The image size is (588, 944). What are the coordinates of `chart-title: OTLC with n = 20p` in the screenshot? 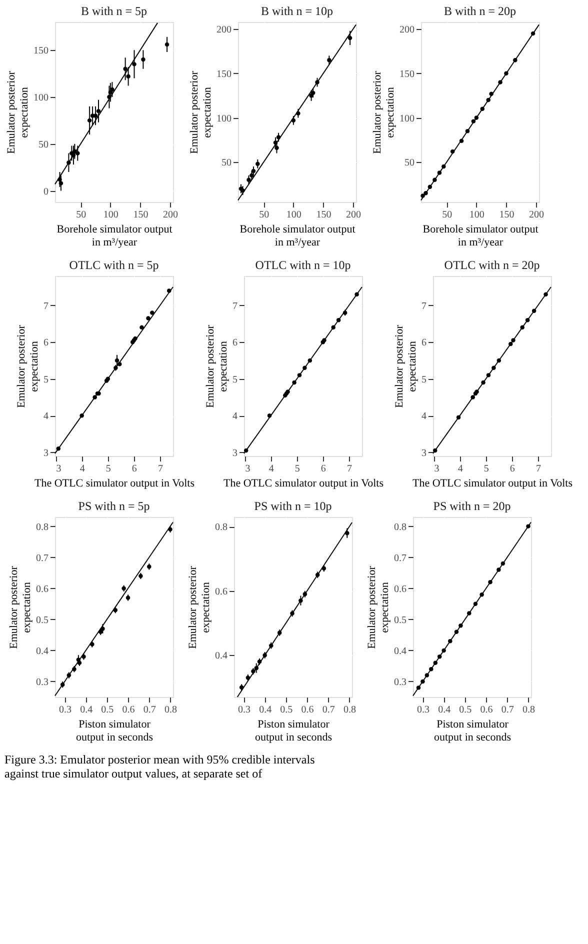 It's located at (492, 265).